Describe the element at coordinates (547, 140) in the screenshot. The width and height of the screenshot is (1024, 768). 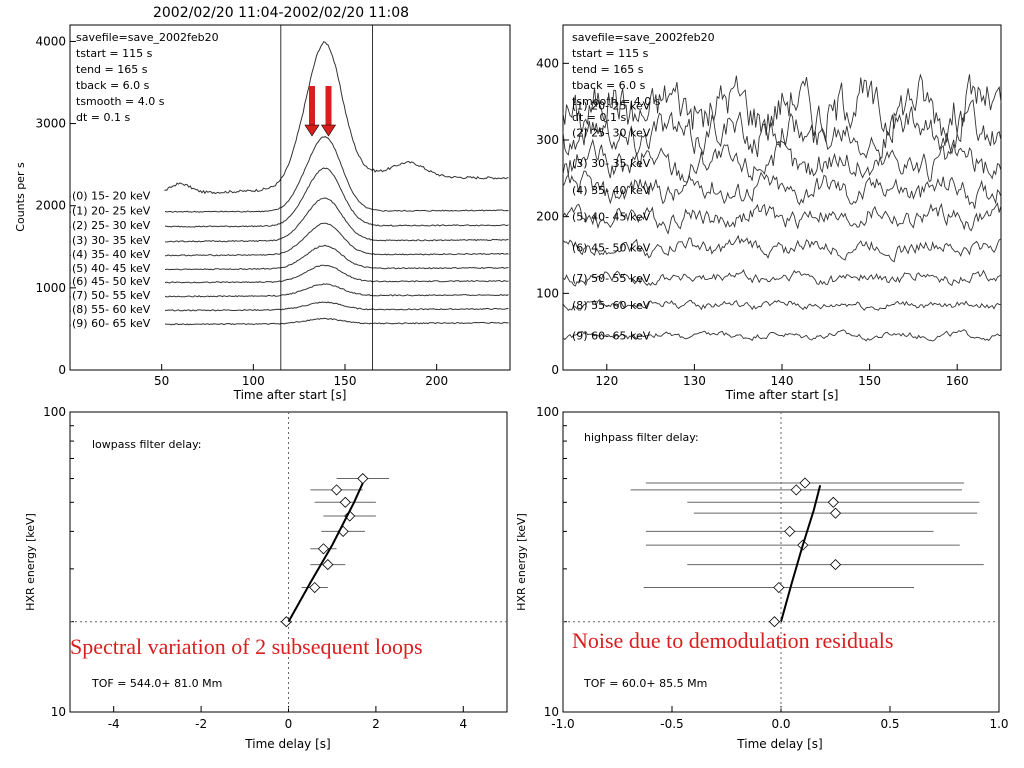
I see `highpass-ytick-label: 300` at that location.